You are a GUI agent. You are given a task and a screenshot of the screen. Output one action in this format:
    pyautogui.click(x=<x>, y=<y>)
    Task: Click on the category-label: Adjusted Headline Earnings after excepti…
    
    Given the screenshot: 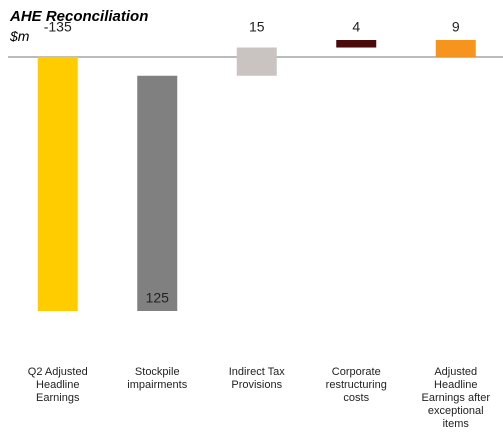 What is the action you would take?
    pyautogui.click(x=455, y=398)
    